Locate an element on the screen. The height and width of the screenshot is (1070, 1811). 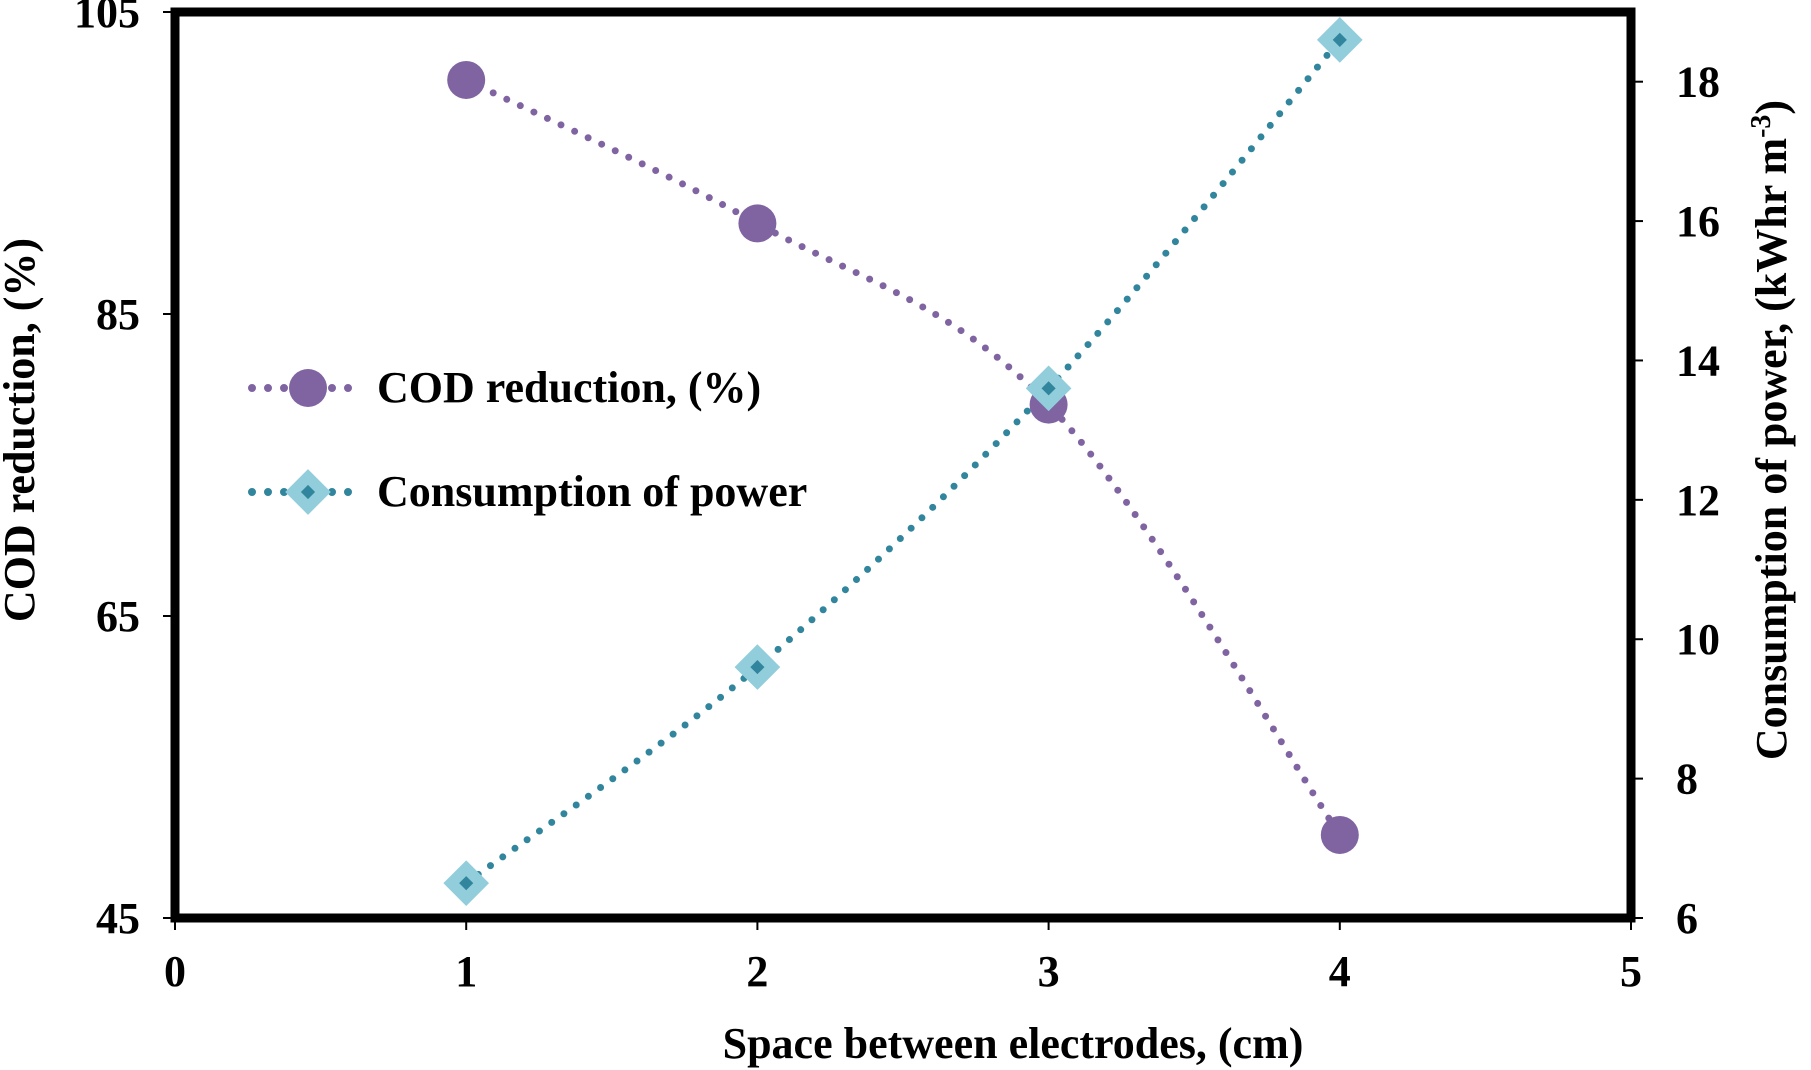
y2-axis-title-main: Consumption of power, (kWhr m is located at coordinates (1771, 449).